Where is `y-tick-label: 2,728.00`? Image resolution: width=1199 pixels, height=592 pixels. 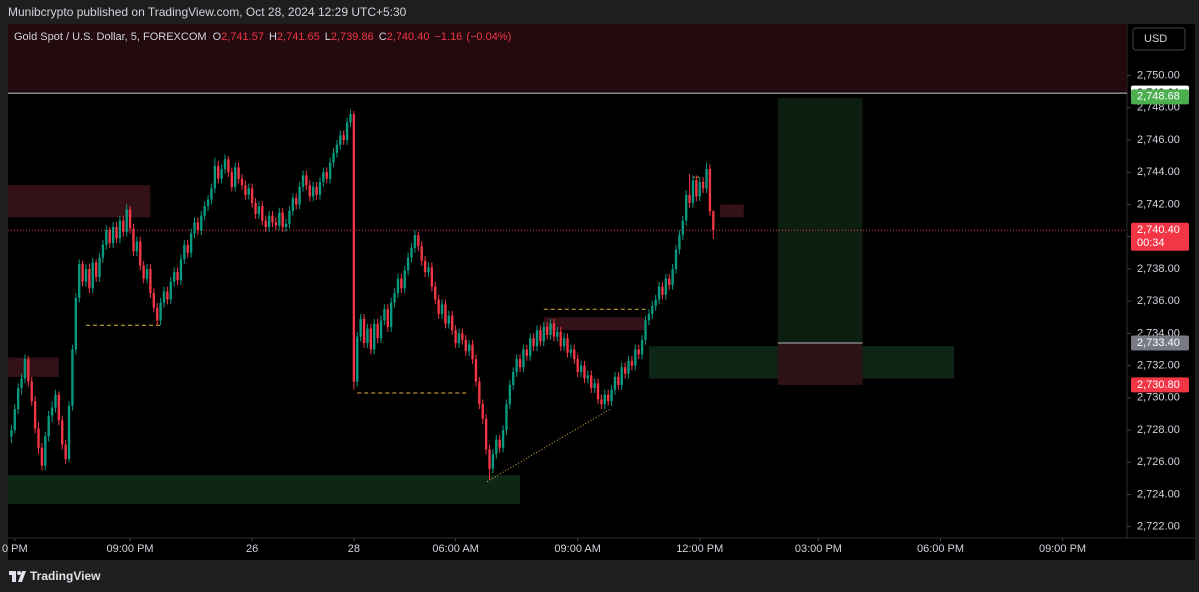
y-tick-label: 2,728.00 is located at coordinates (1158, 430).